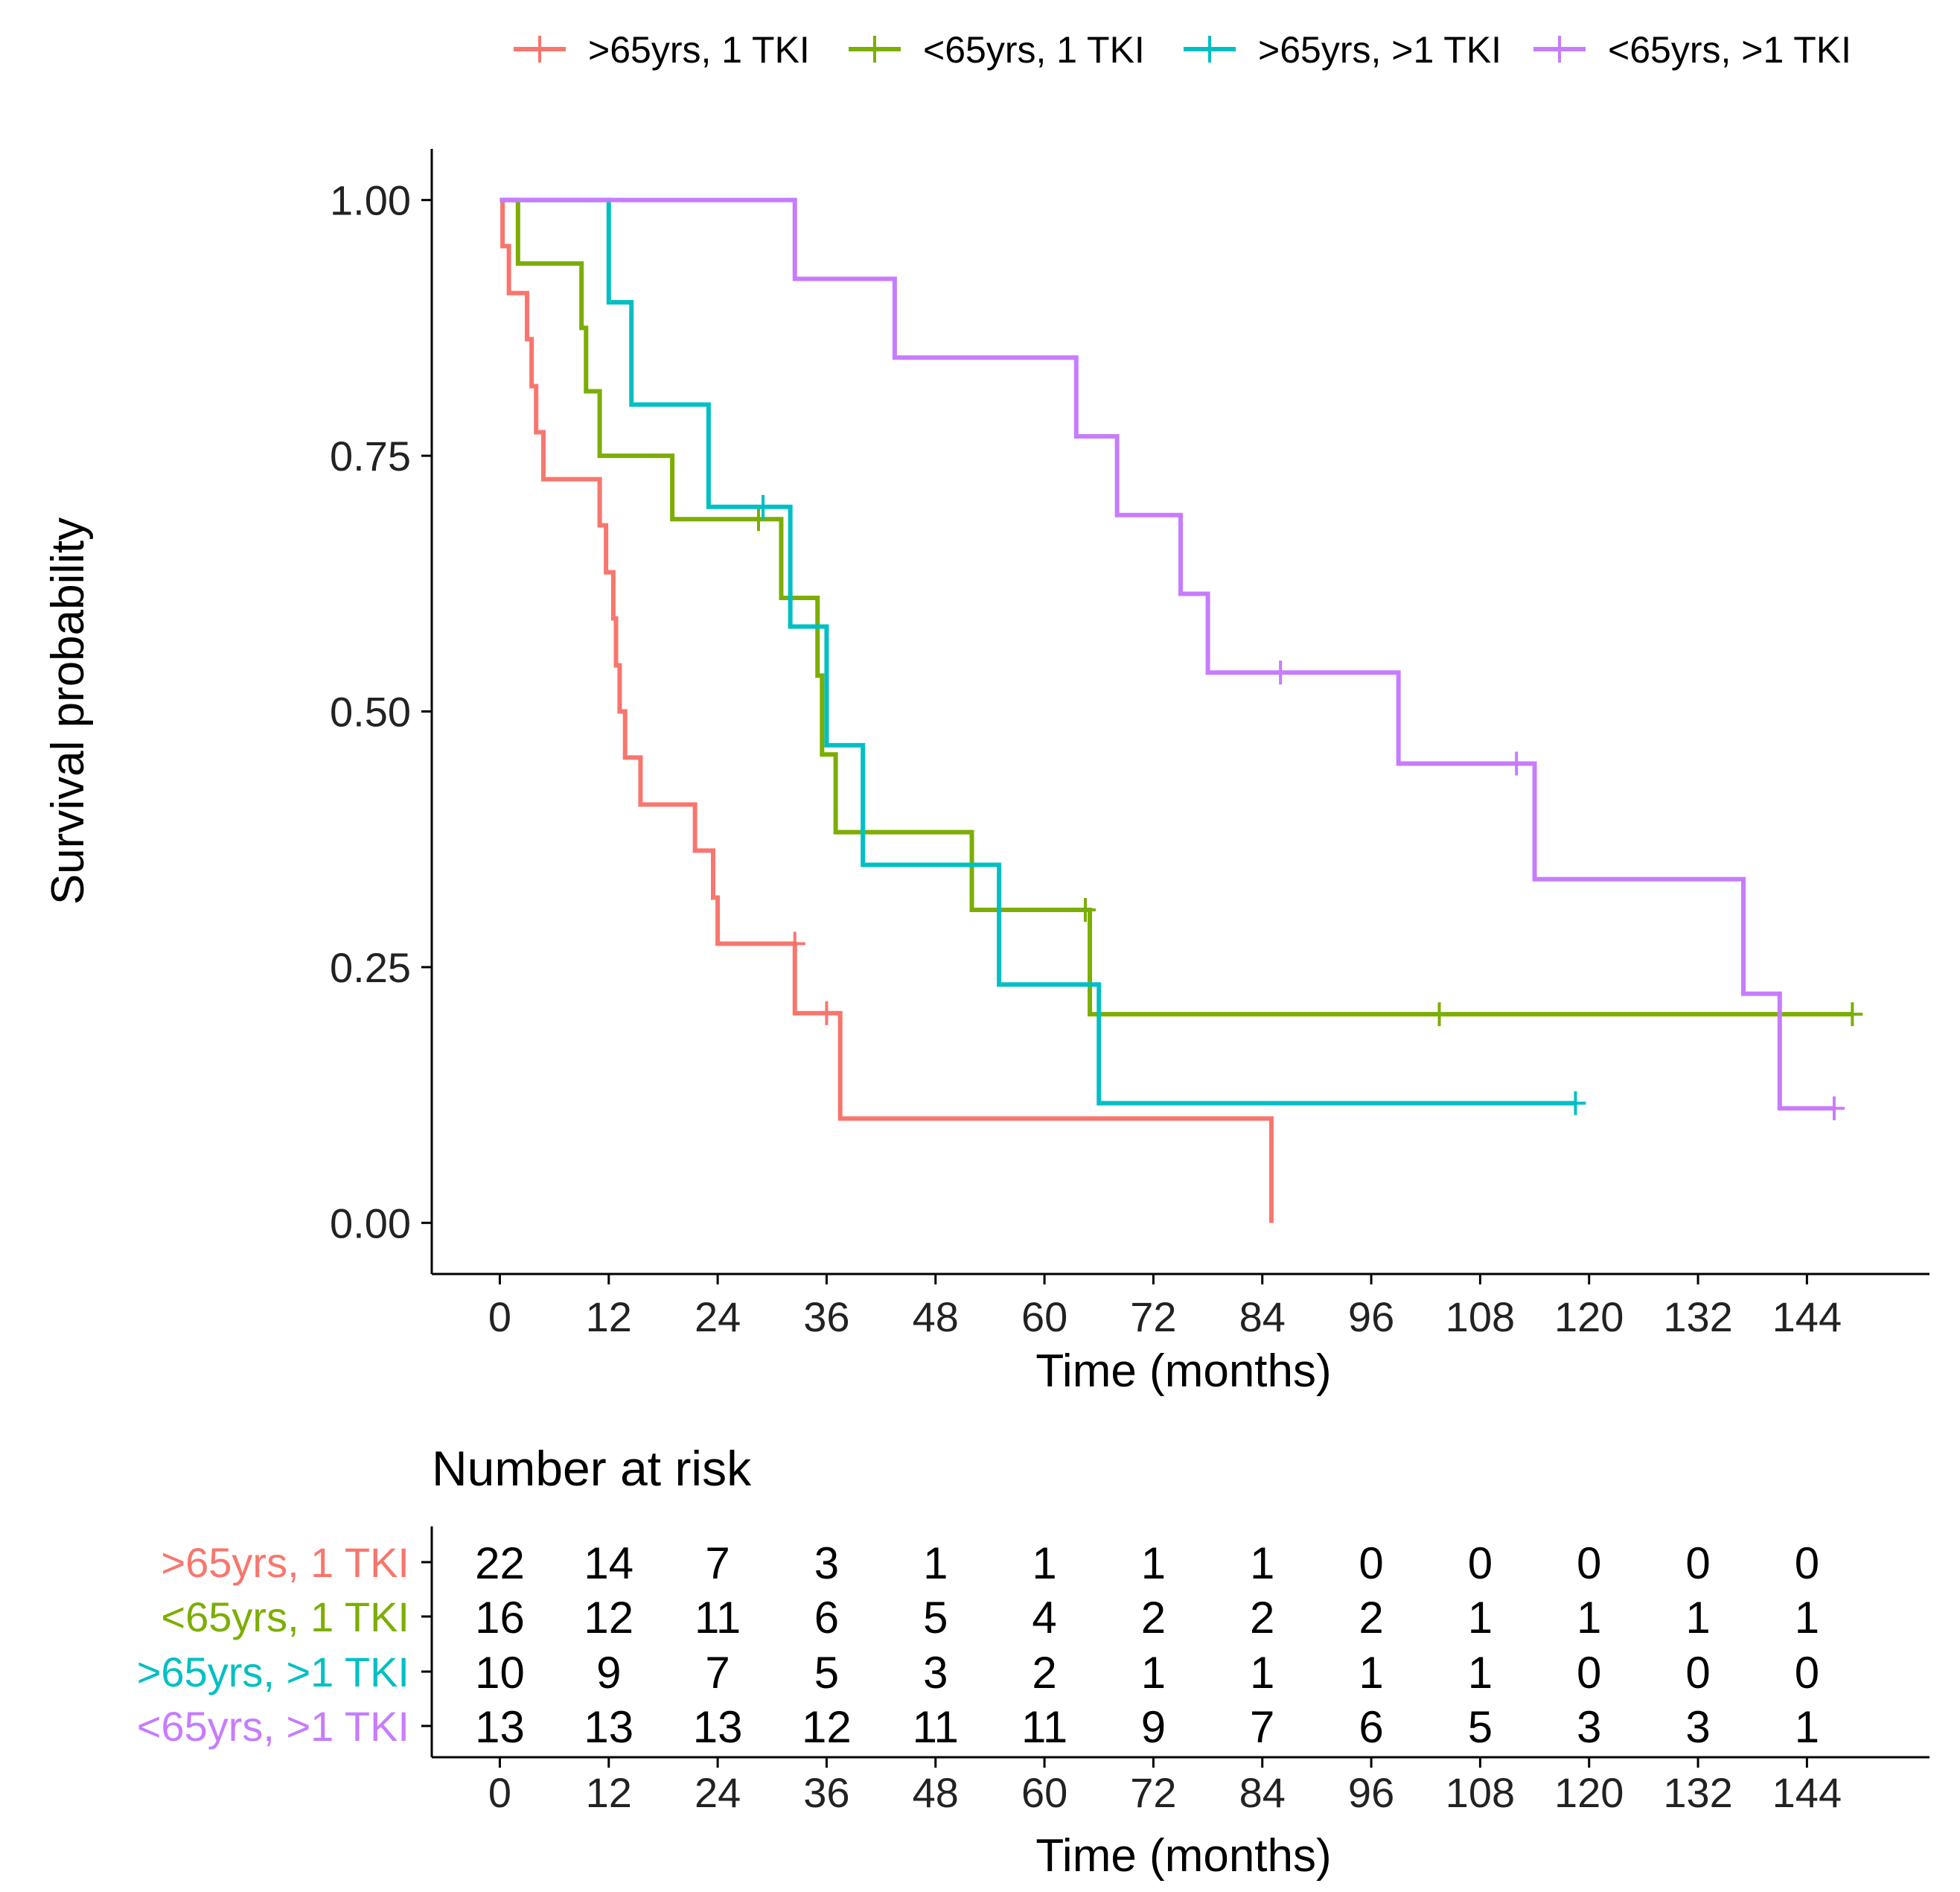 The width and height of the screenshot is (1960, 1892). I want to click on x-axis-title: Time (months), so click(1183, 1371).